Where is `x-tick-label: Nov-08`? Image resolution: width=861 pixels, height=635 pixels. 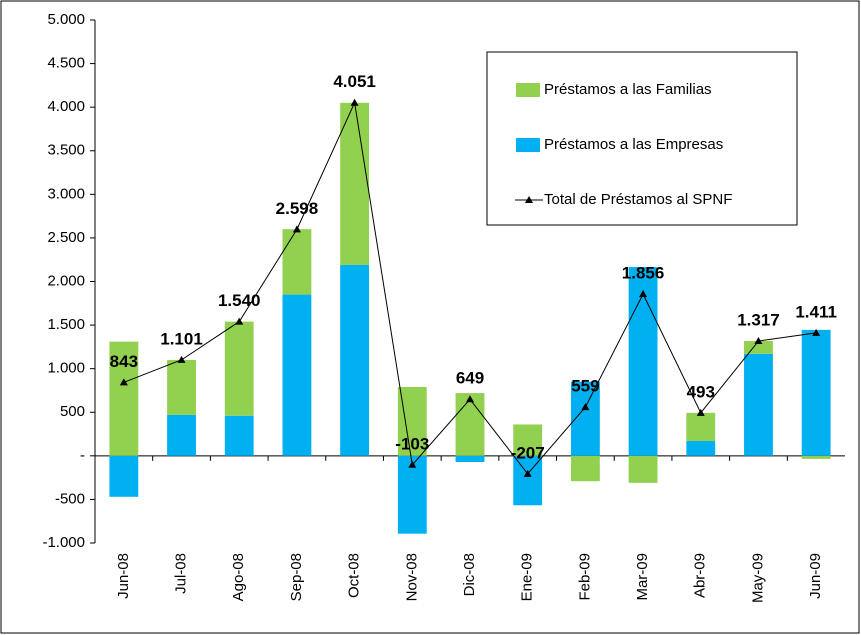
x-tick-label: Nov-08 is located at coordinates (411, 577).